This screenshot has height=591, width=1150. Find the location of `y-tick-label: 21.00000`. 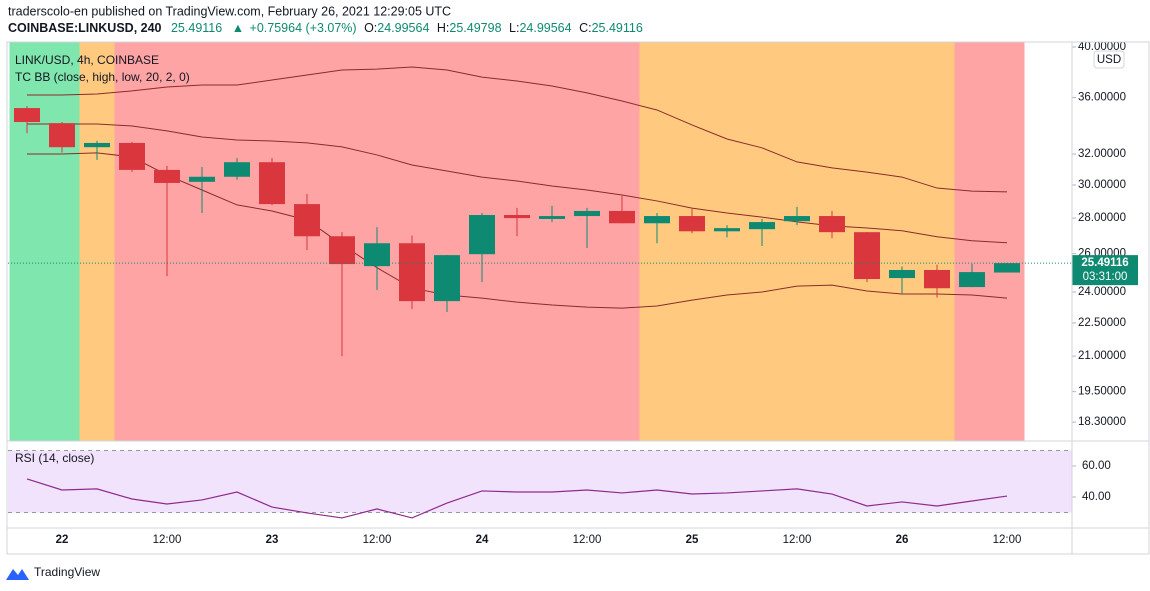

y-tick-label: 21.00000 is located at coordinates (1102, 356).